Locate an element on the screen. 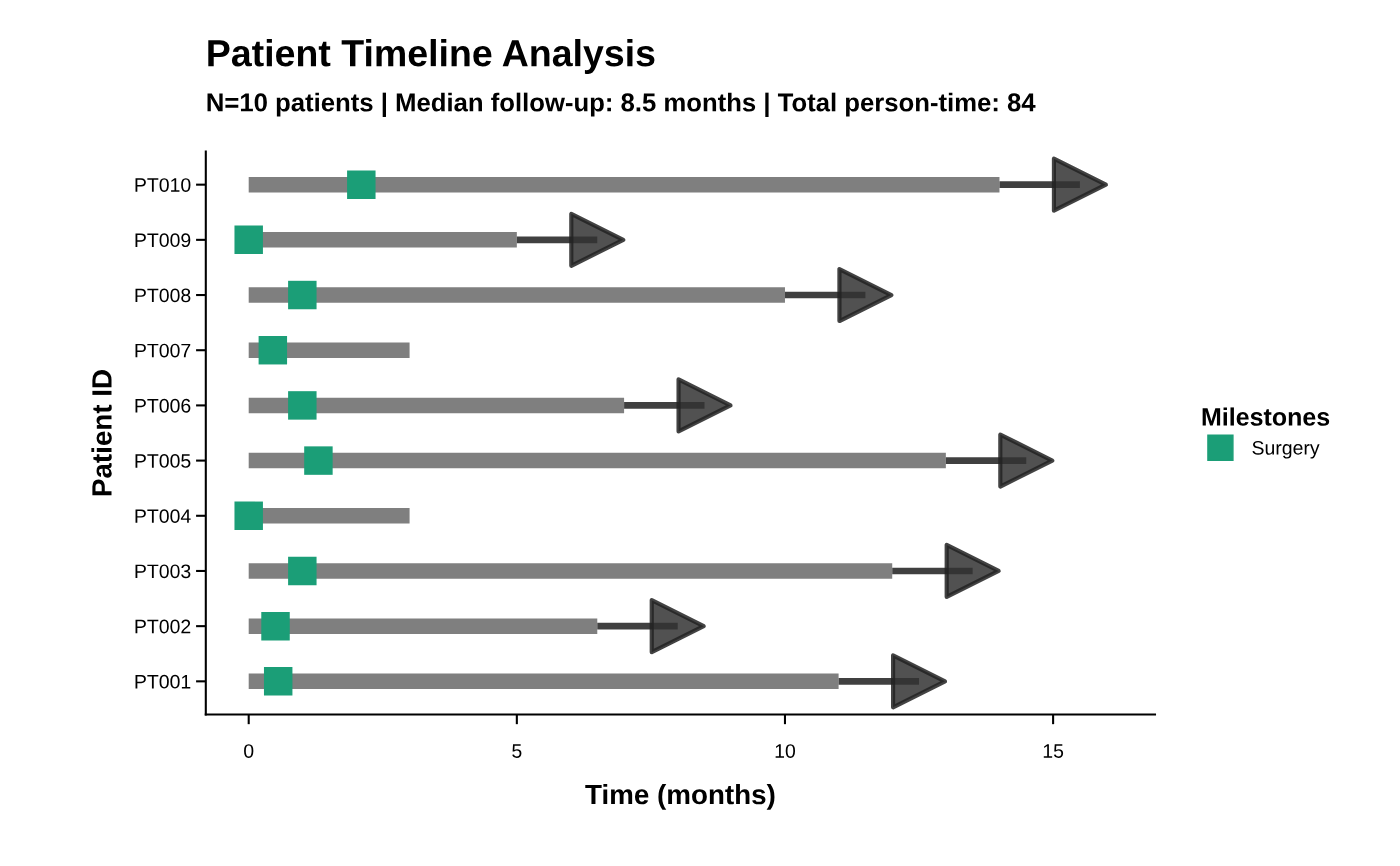  x-tick-label: 0 is located at coordinates (249, 751).